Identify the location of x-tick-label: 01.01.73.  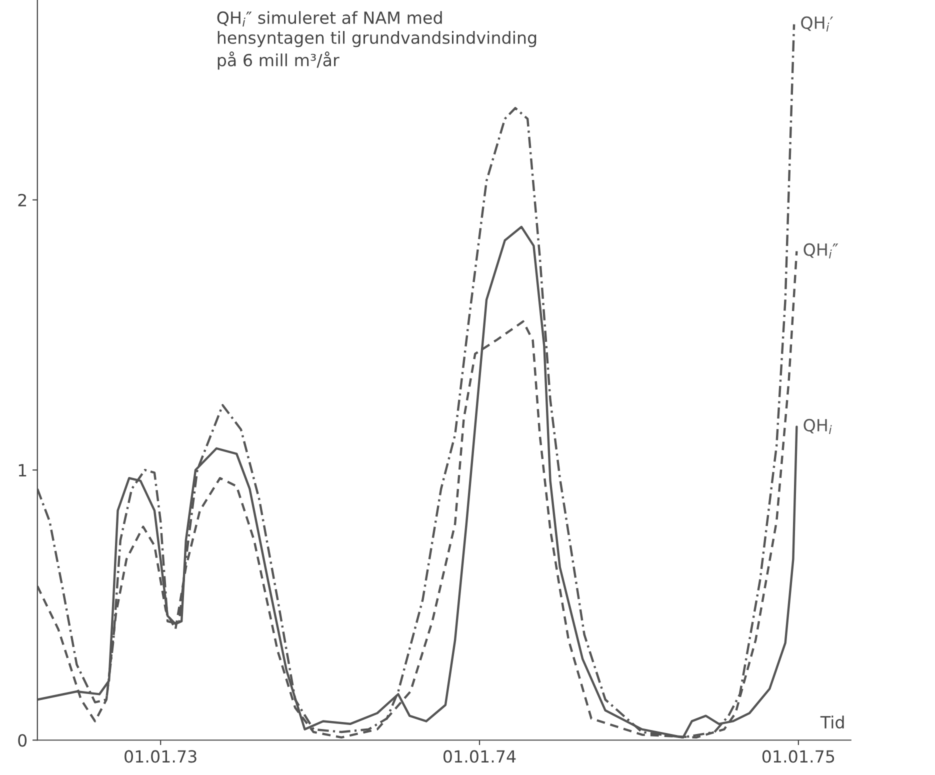
(160, 756).